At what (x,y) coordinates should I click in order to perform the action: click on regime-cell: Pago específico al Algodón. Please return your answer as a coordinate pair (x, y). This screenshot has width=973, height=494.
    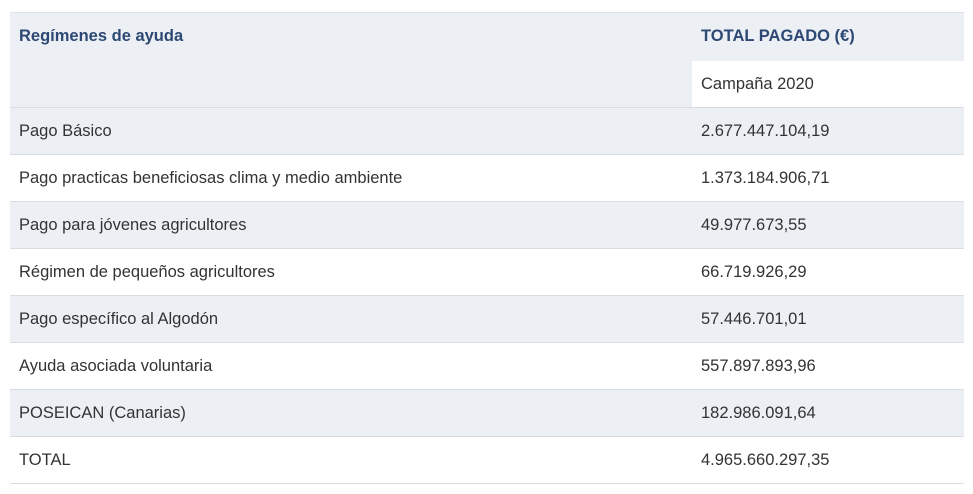
    Looking at the image, I should click on (351, 319).